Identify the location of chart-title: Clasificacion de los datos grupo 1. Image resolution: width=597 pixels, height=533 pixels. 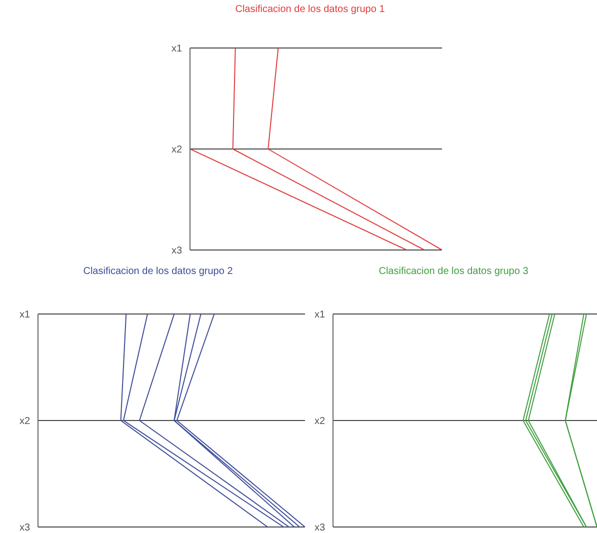
(310, 9).